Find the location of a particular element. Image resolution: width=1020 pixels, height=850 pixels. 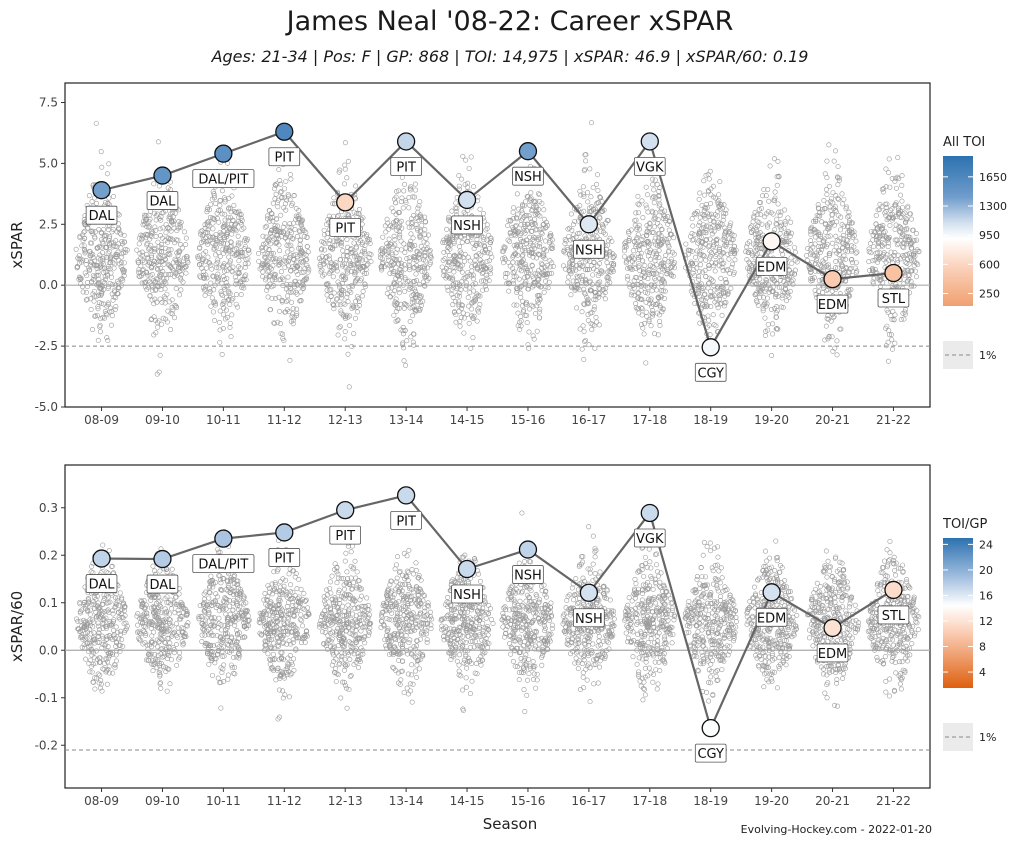

team-label: STL is located at coordinates (893, 298).